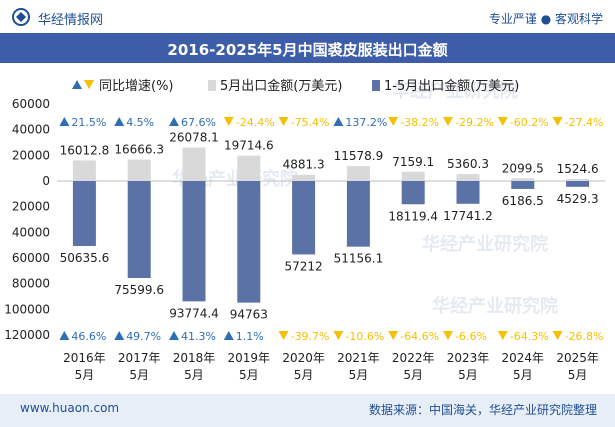 The image size is (615, 427). What do you see at coordinates (194, 138) in the screenshot?
I see `data-label-may: 26078.1` at bounding box center [194, 138].